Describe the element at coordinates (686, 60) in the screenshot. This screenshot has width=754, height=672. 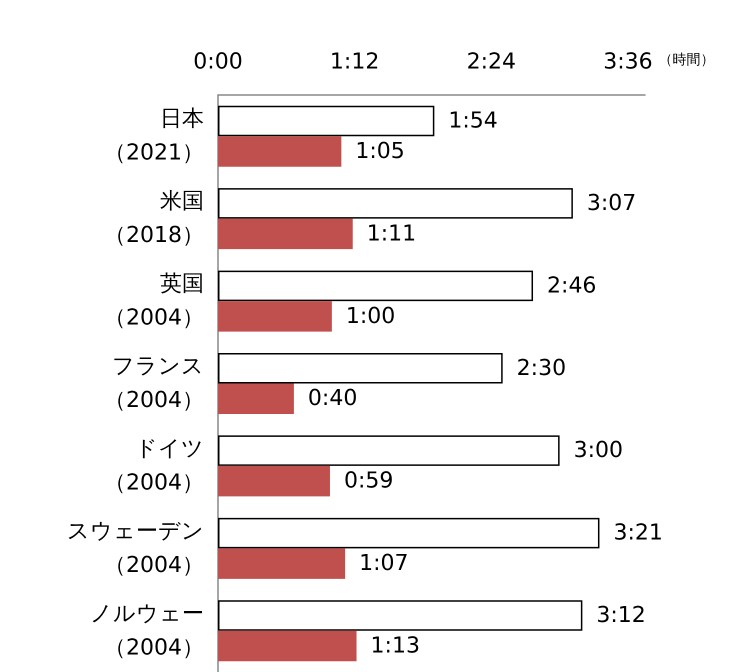
I see `x-axis-title: （時間）` at that location.